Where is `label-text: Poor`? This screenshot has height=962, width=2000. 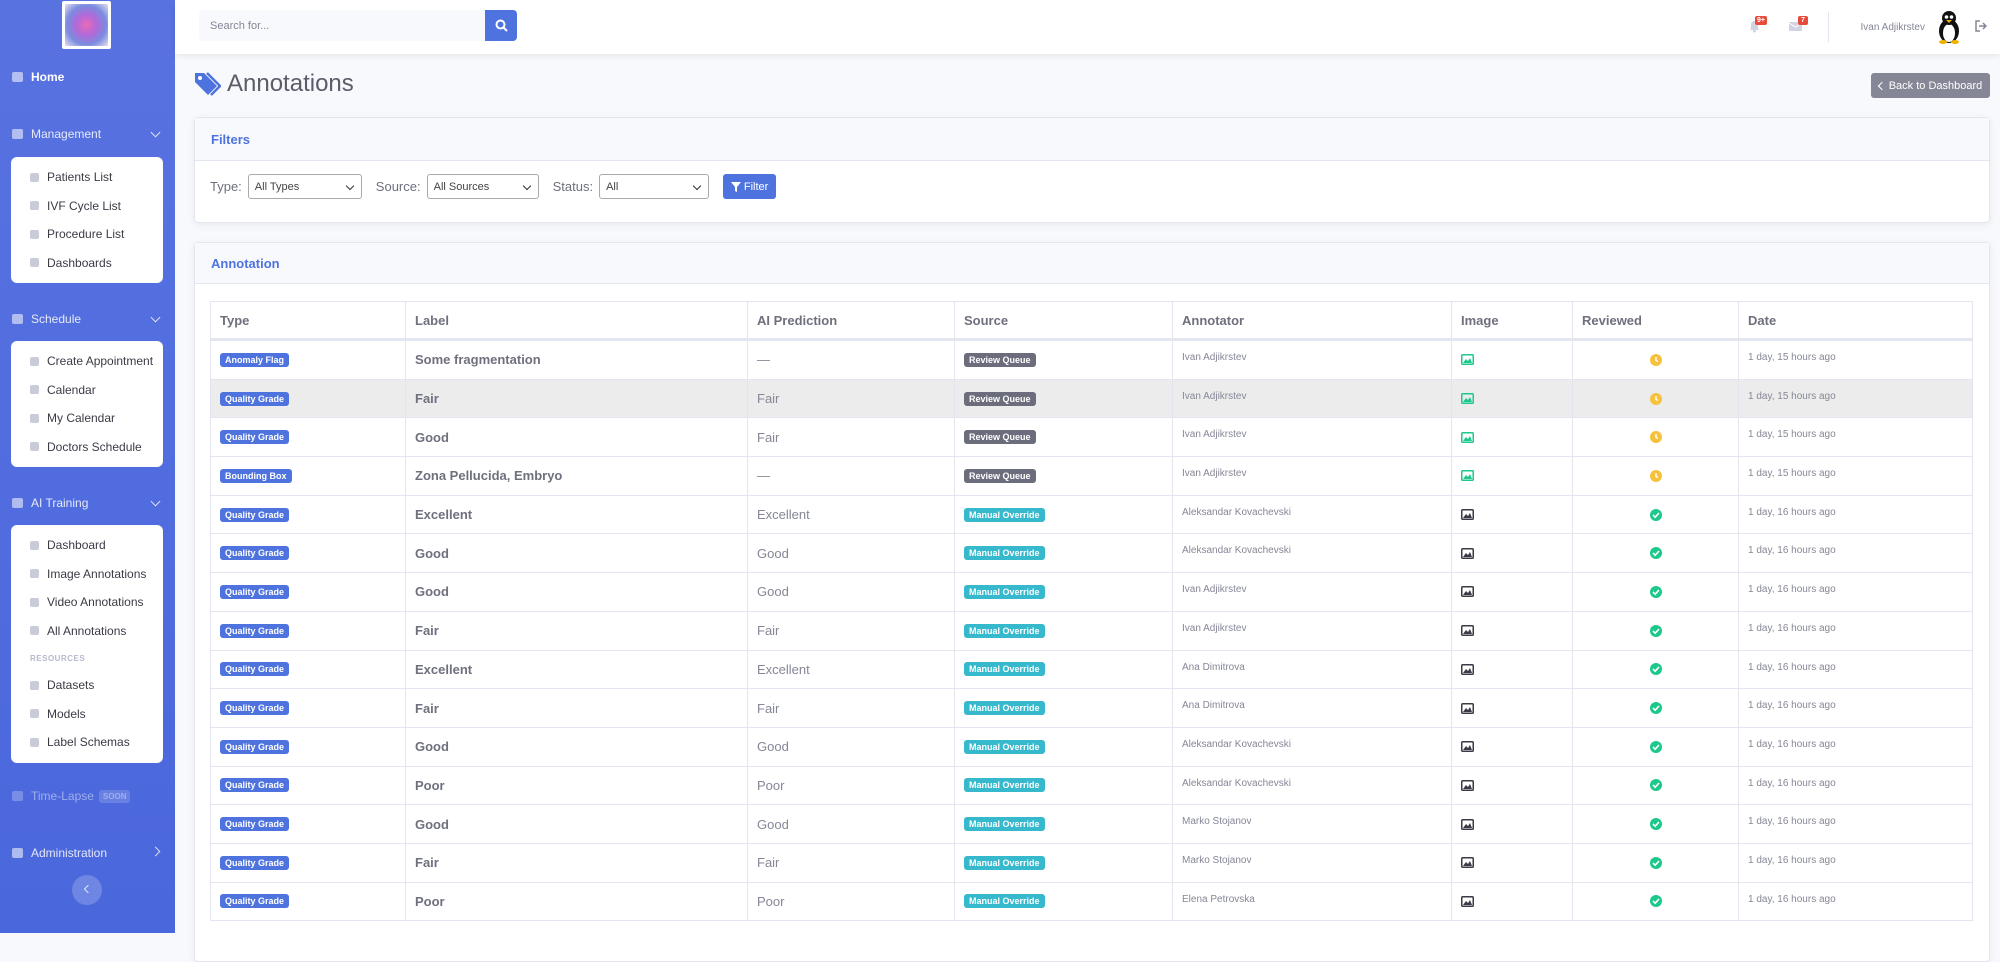
label-text: Poor is located at coordinates (430, 785).